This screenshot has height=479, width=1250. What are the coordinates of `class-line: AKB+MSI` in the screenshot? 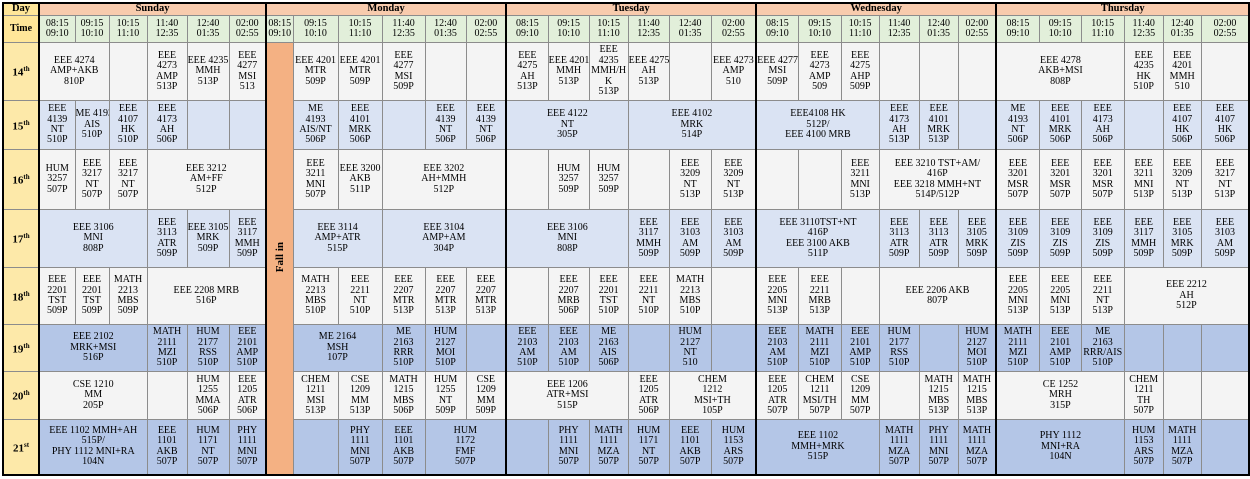 It's located at (1060, 71).